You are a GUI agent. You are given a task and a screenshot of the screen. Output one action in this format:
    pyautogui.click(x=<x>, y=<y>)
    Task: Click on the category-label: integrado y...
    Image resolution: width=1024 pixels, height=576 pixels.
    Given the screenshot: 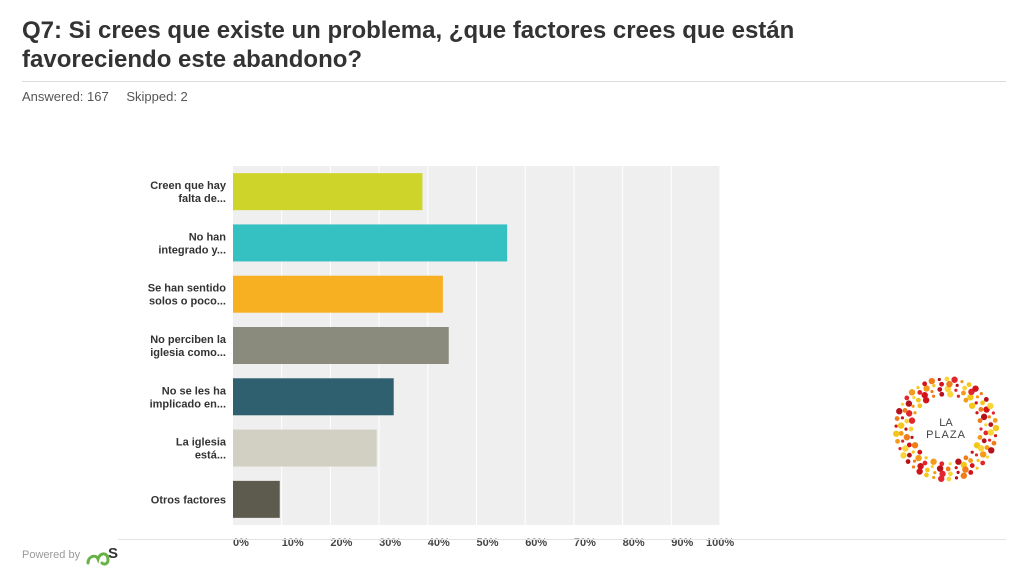 What is the action you would take?
    pyautogui.click(x=192, y=250)
    